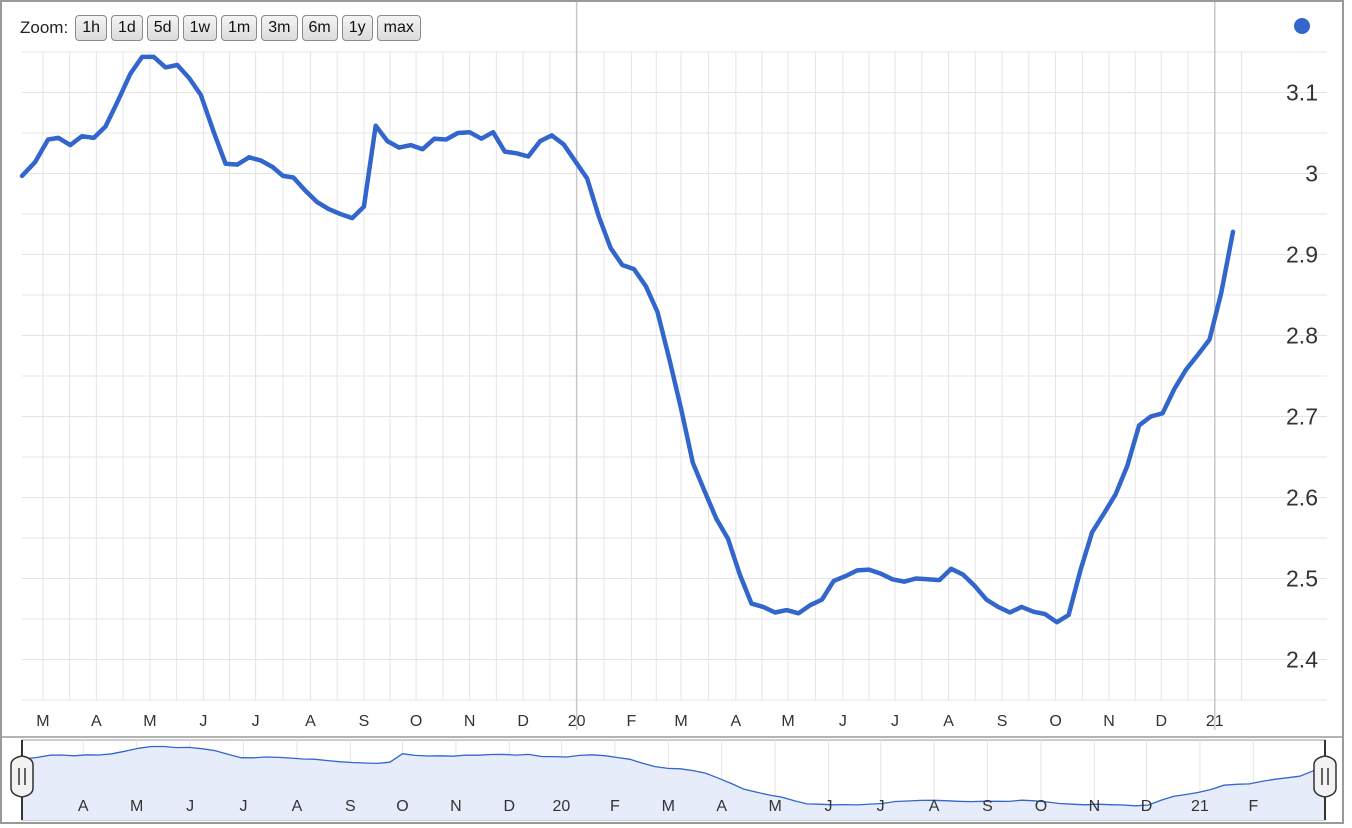  I want to click on zoom-1d-button: 1d, so click(126, 28).